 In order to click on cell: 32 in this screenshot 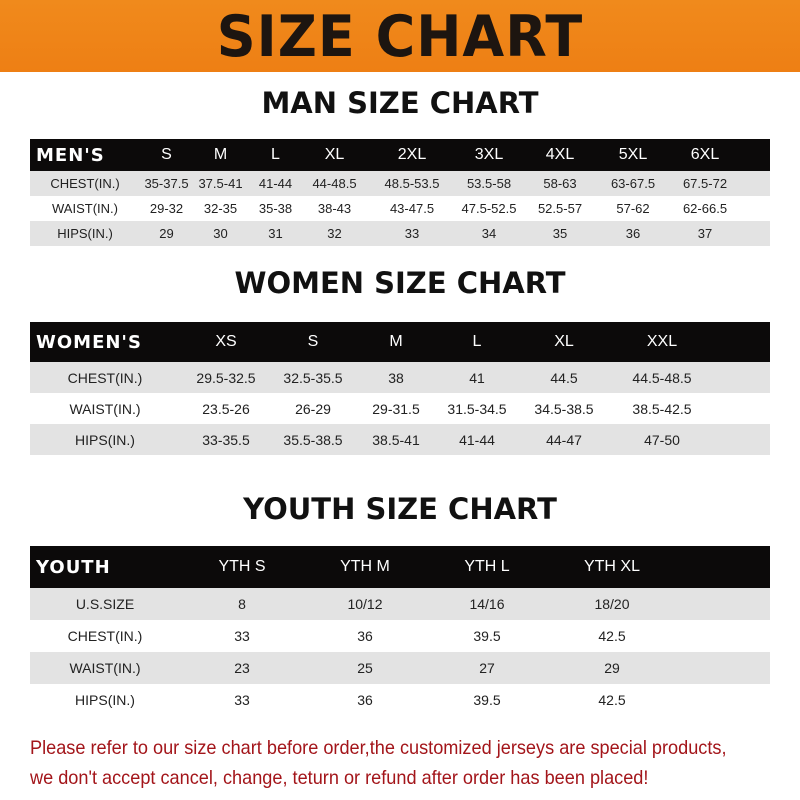, I will do `click(334, 233)`.